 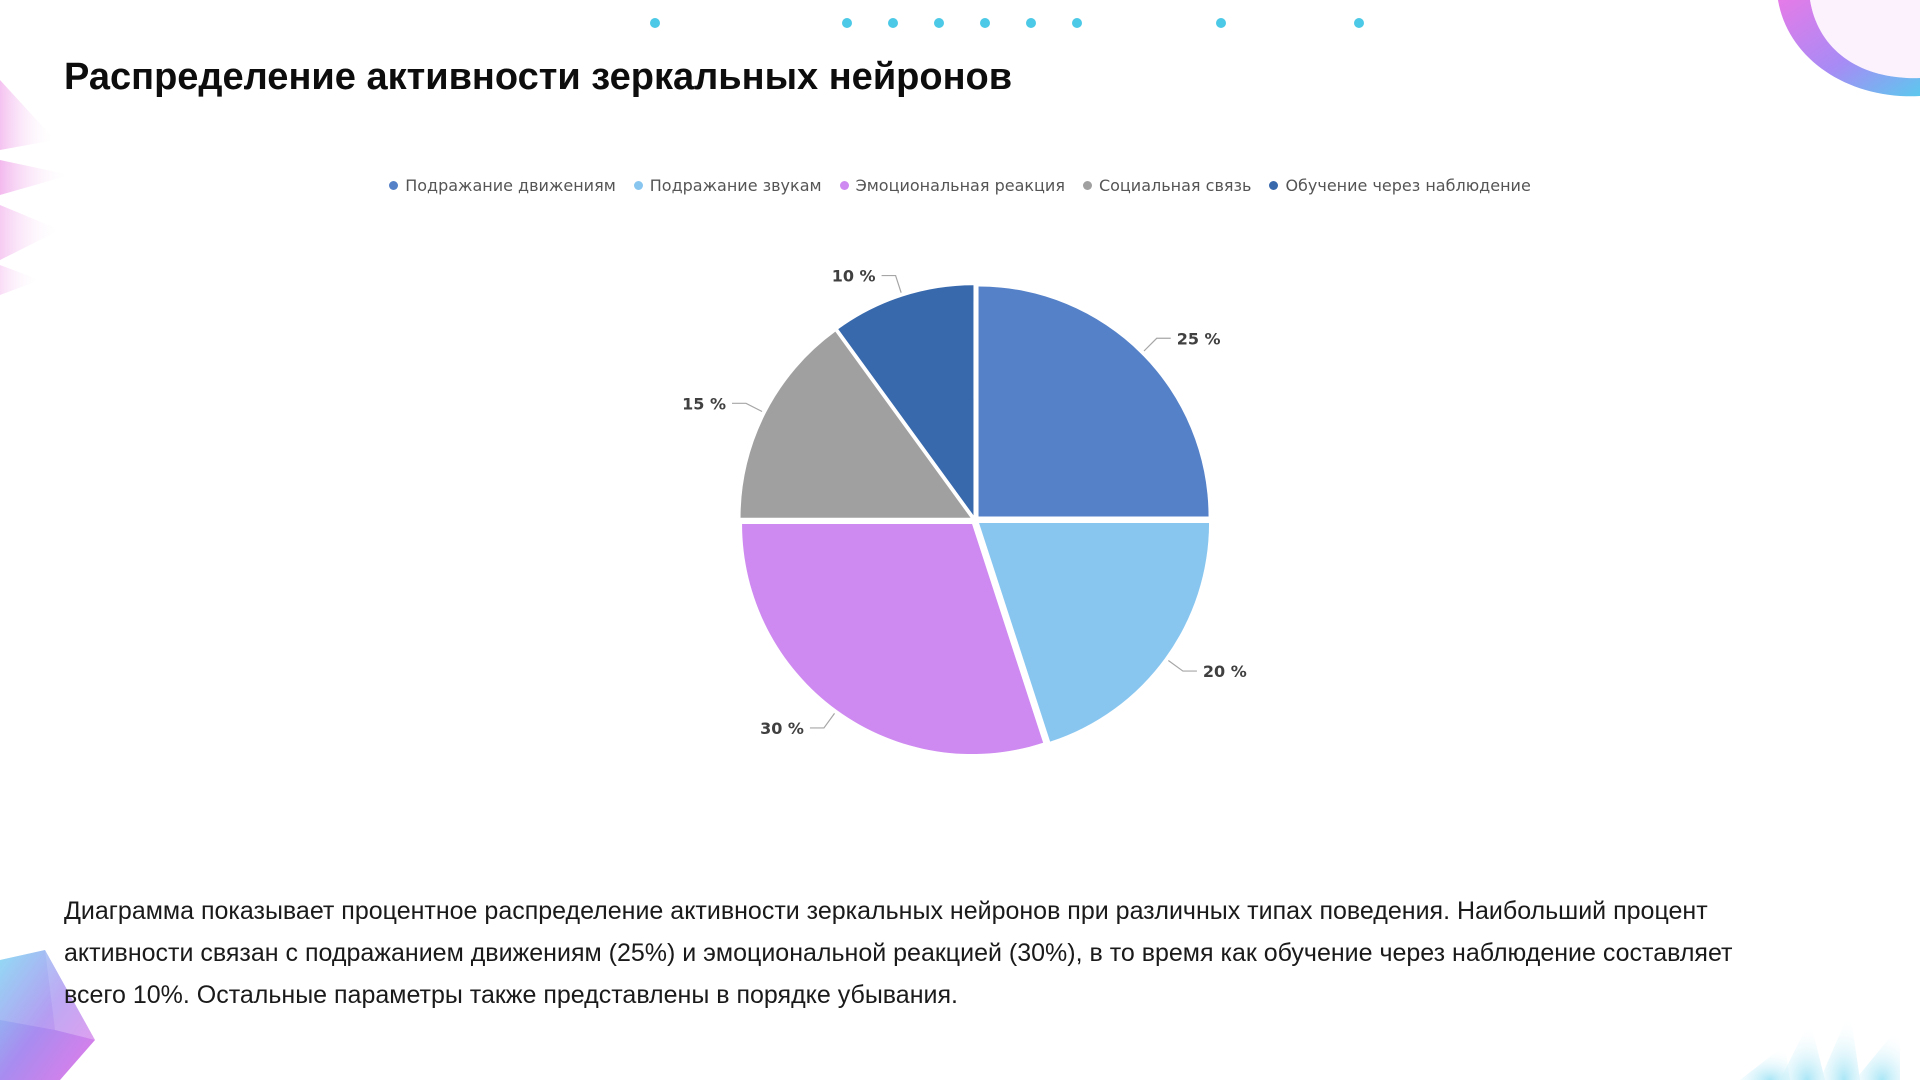 What do you see at coordinates (47, 1015) in the screenshot?
I see `decorative-crystal-bottom-left` at bounding box center [47, 1015].